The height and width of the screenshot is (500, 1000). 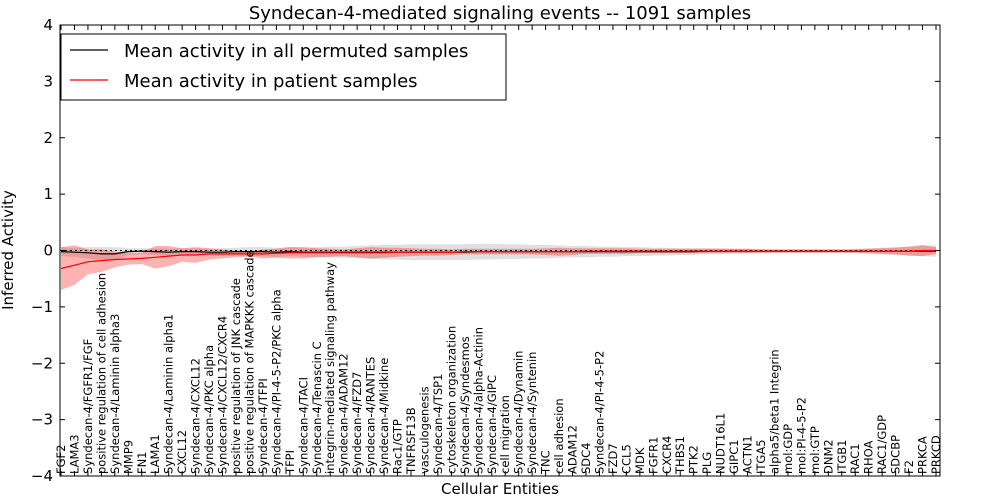 What do you see at coordinates (626, 459) in the screenshot?
I see `x-tick-label: CCL5` at bounding box center [626, 459].